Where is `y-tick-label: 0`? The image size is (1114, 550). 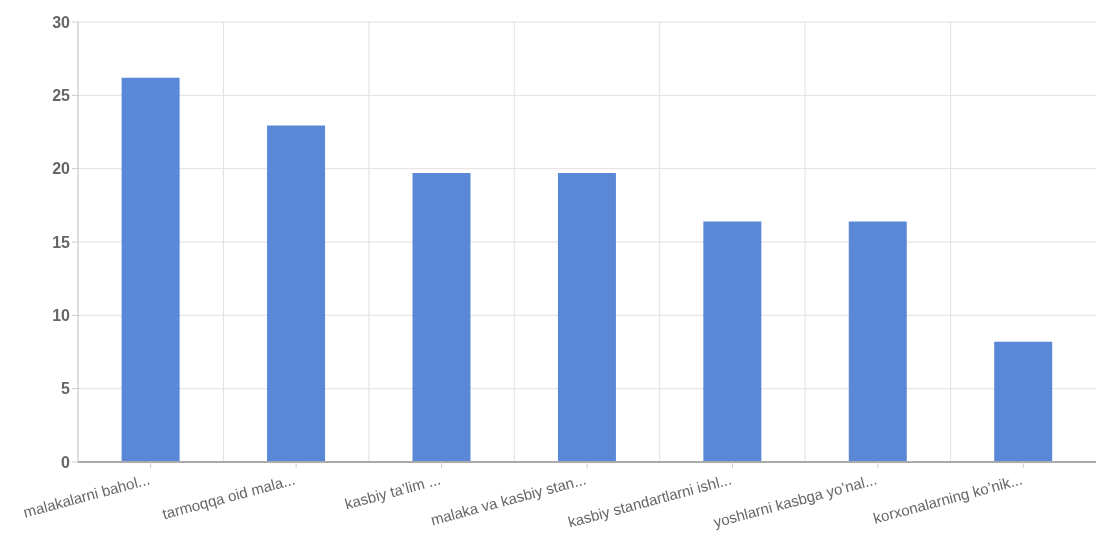 y-tick-label: 0 is located at coordinates (66, 462).